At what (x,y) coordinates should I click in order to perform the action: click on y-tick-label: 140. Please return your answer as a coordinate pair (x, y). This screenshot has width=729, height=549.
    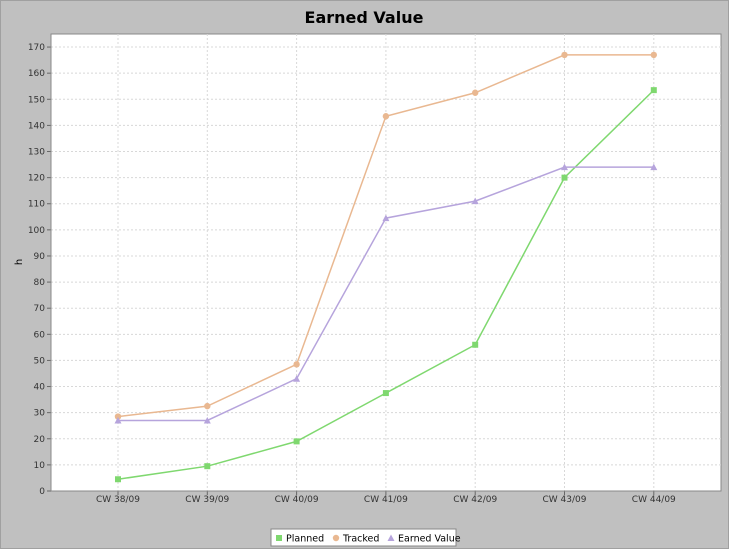
    Looking at the image, I should click on (36, 126).